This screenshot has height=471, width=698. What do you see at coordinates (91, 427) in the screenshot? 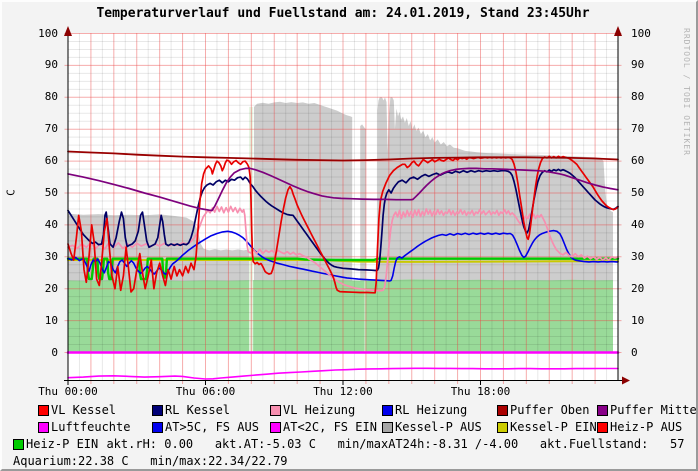
I see `legend-label: Luftfeuchte` at bounding box center [91, 427].